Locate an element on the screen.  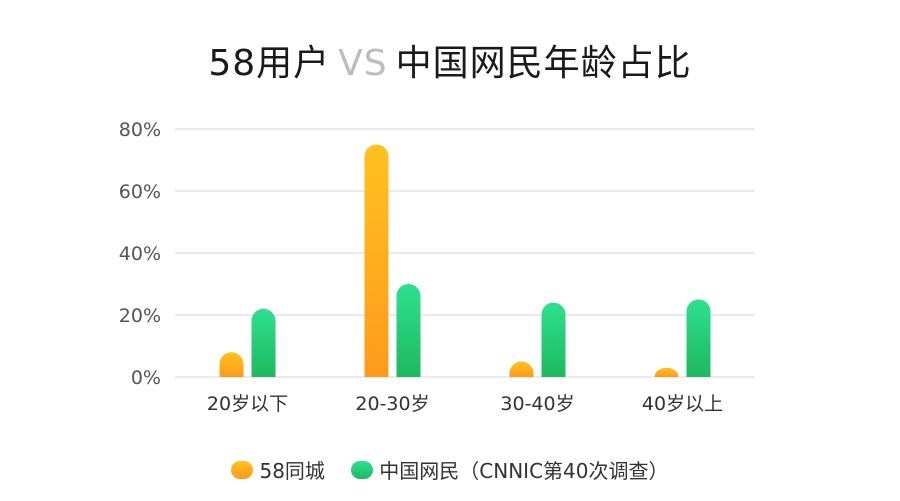
x-category-label: 20-30岁 is located at coordinates (392, 404).